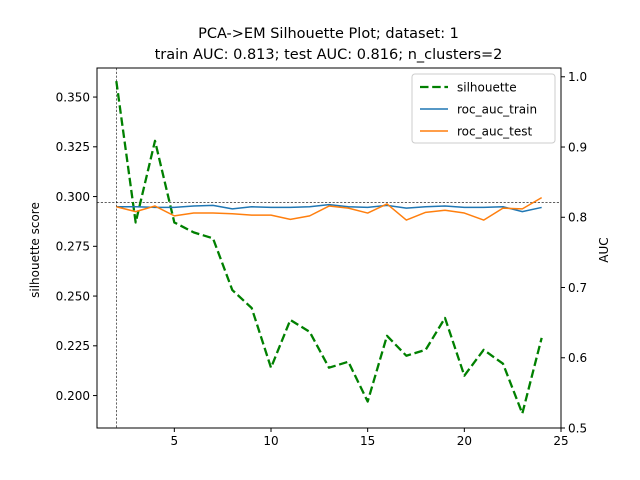 The width and height of the screenshot is (640, 480). I want to click on legend-box, so click(483, 108).